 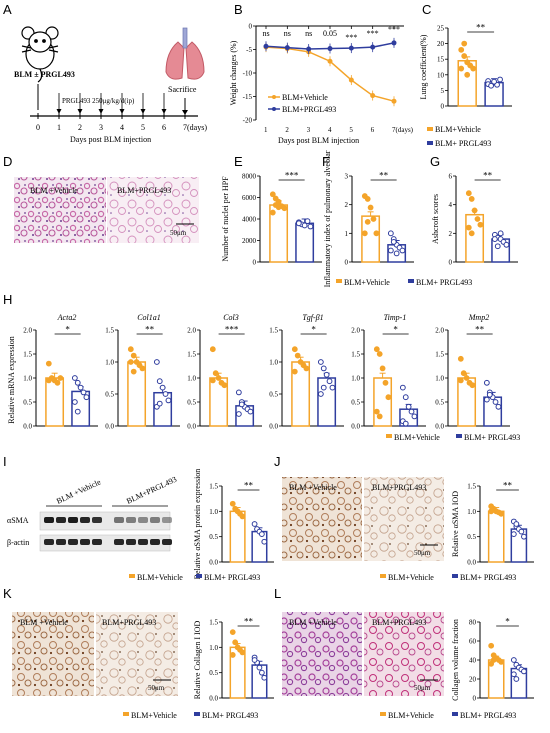 What do you see at coordinates (488, 715) in the screenshot?
I see `legend-l-prgl: BLM+ PRGL493` at bounding box center [488, 715].